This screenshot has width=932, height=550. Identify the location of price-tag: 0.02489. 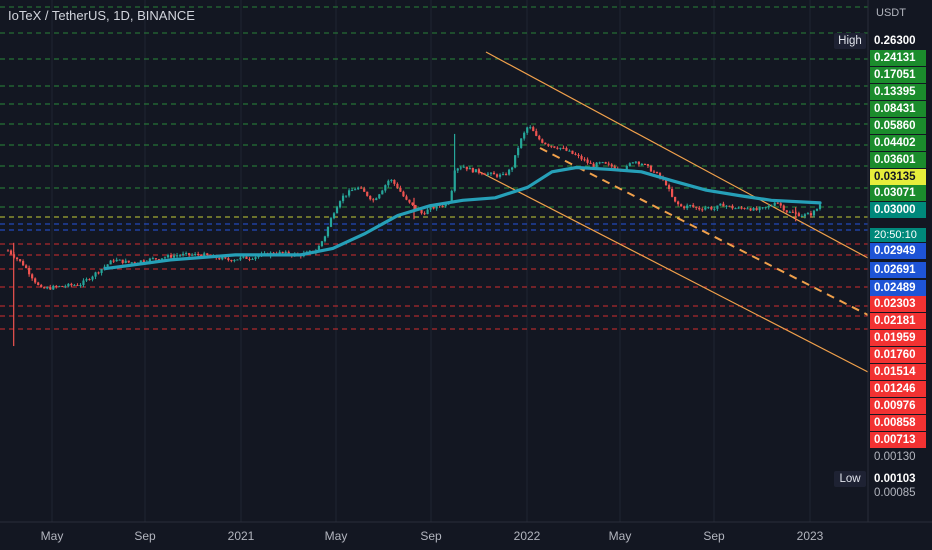
(898, 288).